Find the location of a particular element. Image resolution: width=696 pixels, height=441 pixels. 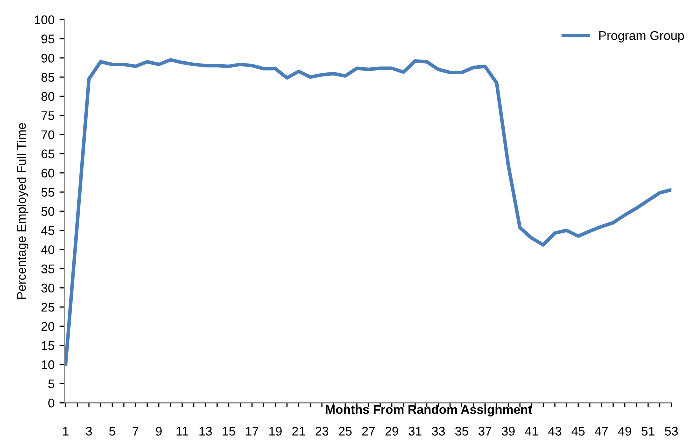

y-tick-label: 35 is located at coordinates (48, 269).